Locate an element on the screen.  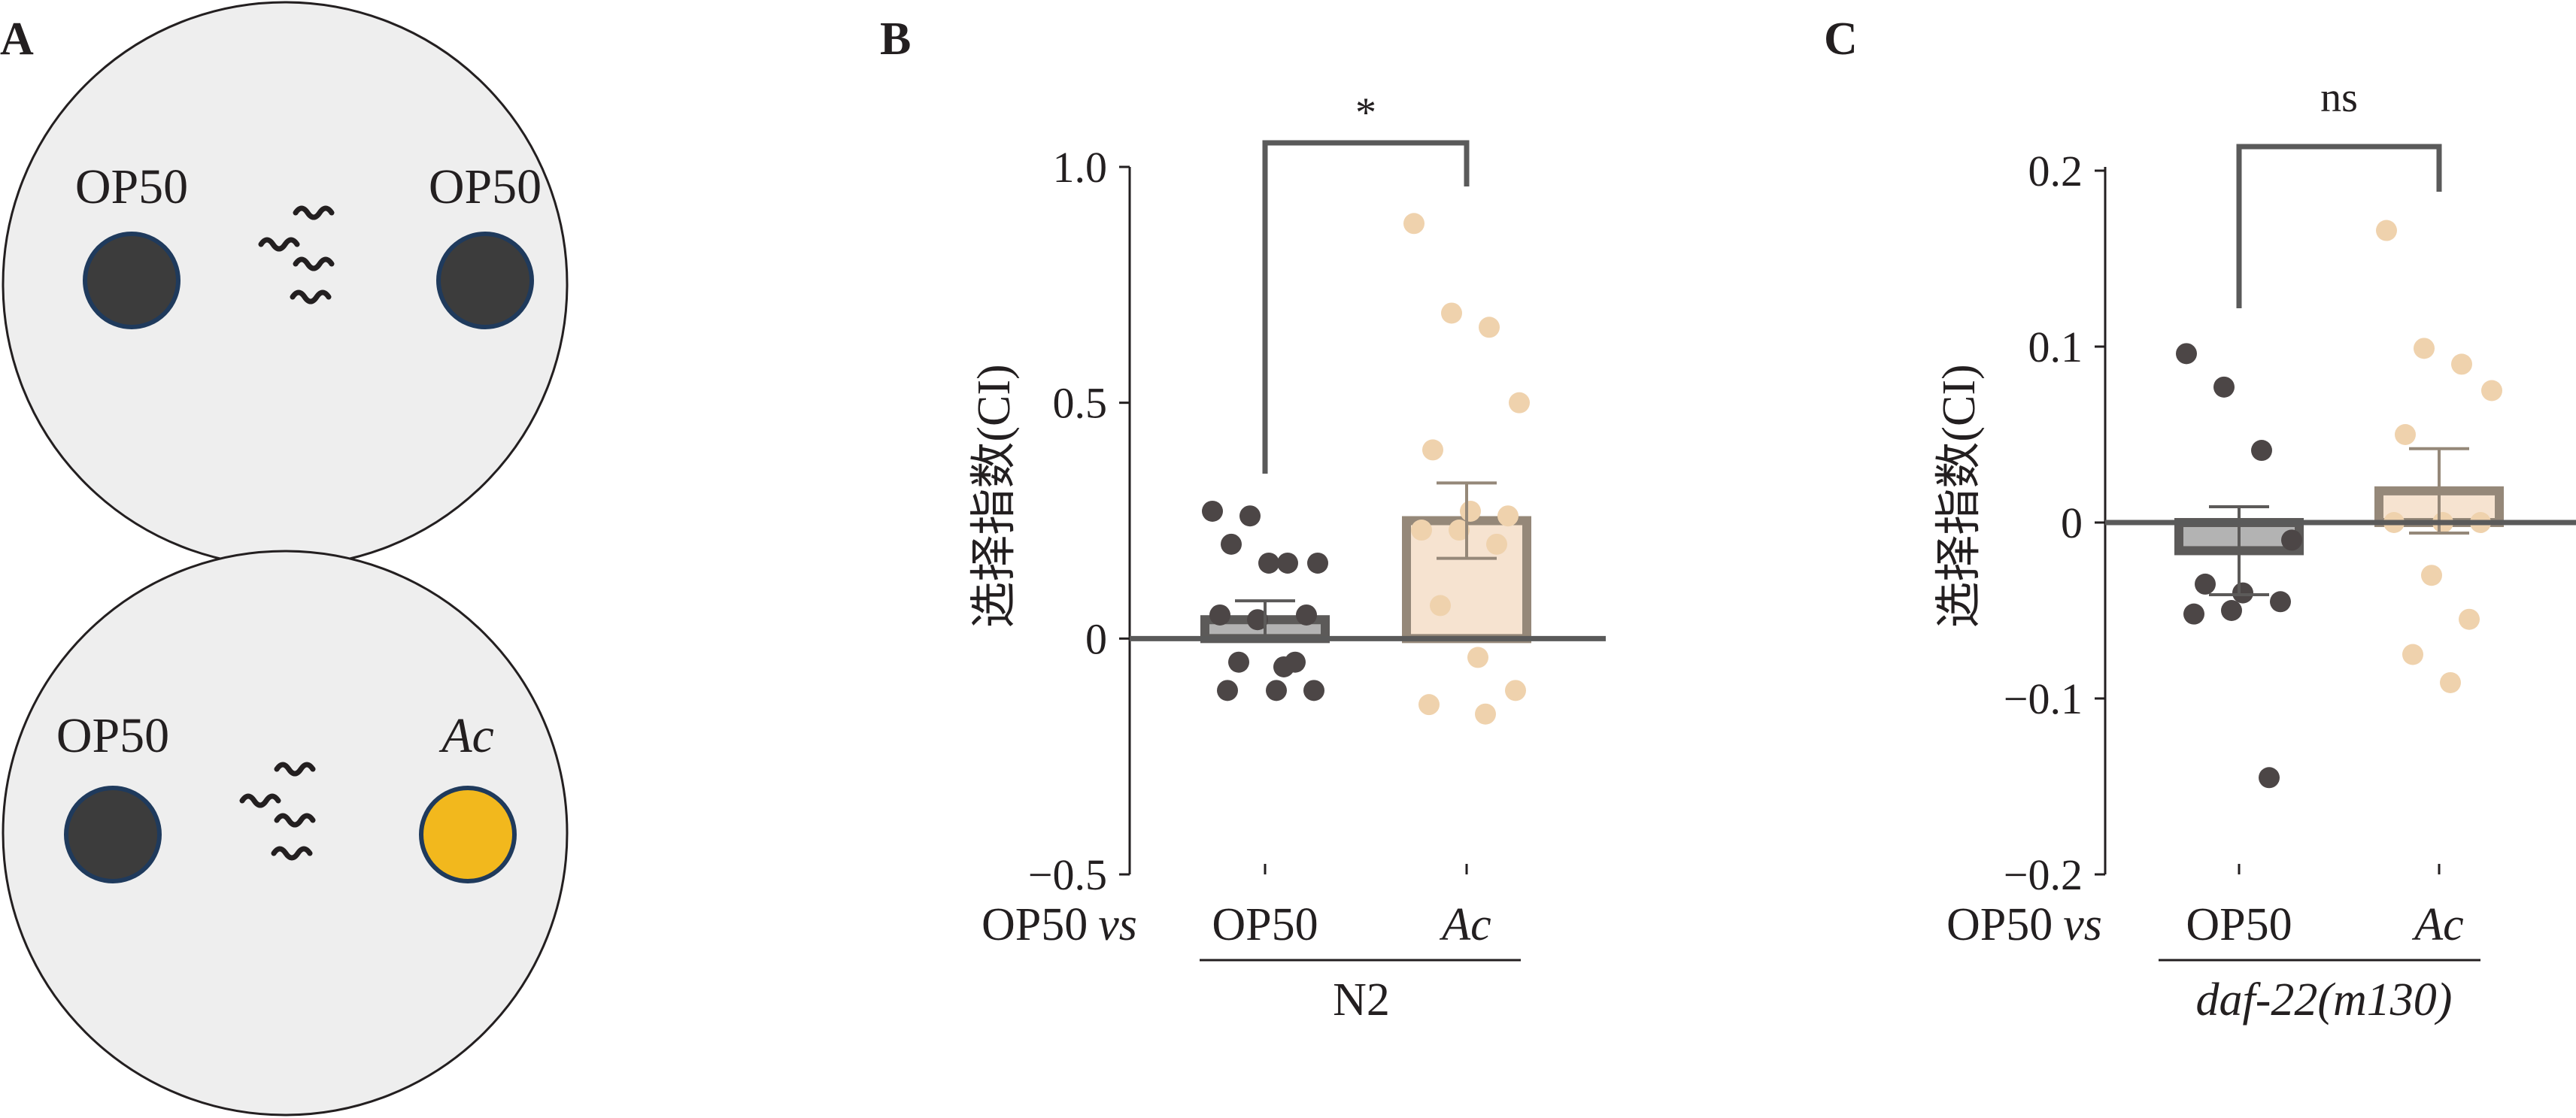
data-points is located at coordinates (1366, 469).